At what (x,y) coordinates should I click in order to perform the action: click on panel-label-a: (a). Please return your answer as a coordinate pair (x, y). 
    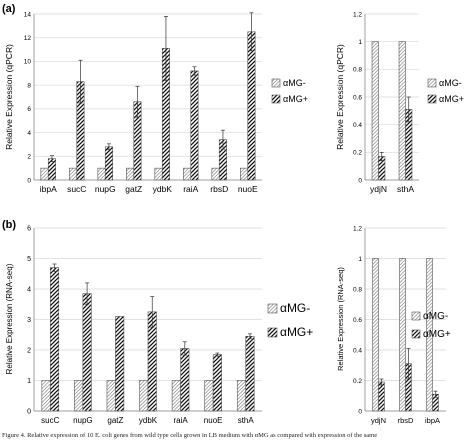
    Looking at the image, I should click on (9, 9).